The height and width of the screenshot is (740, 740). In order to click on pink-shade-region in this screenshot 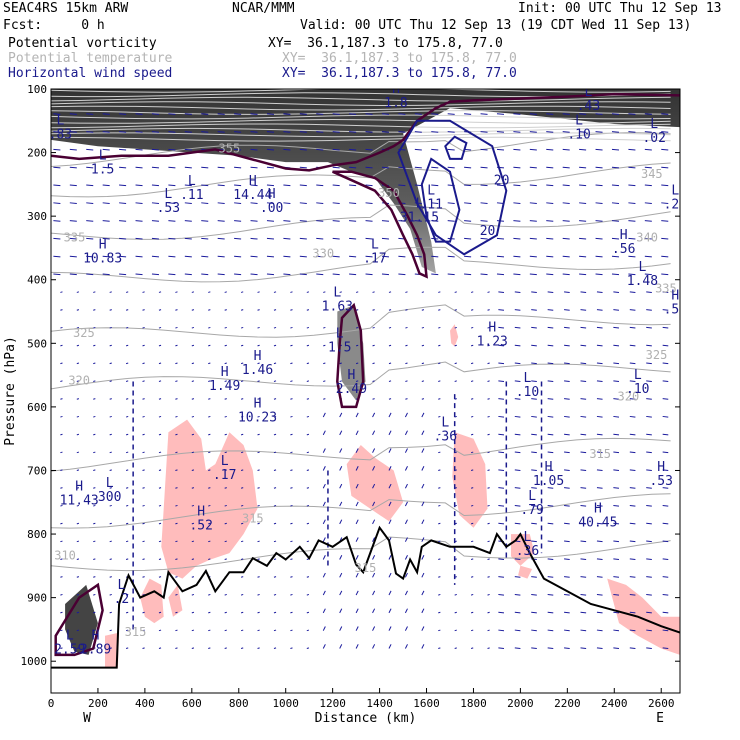, I will do `click(152, 601)`.